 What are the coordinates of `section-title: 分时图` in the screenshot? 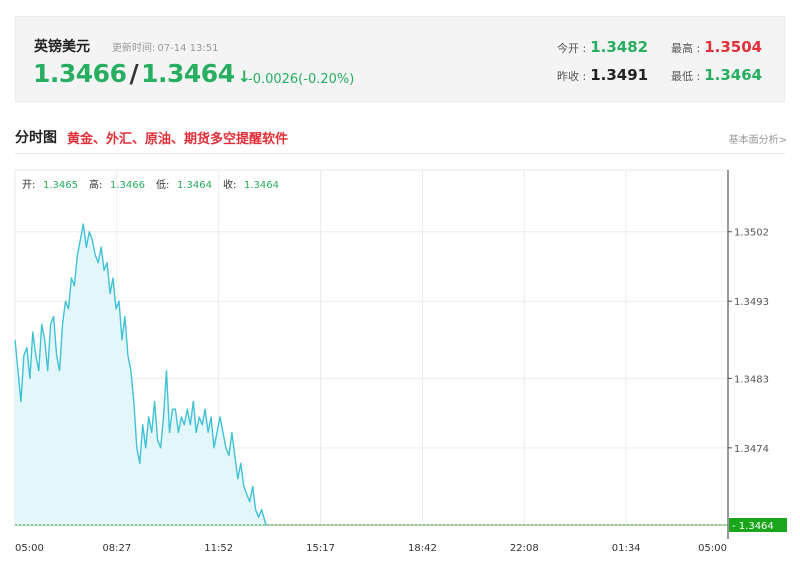 It's located at (36, 138).